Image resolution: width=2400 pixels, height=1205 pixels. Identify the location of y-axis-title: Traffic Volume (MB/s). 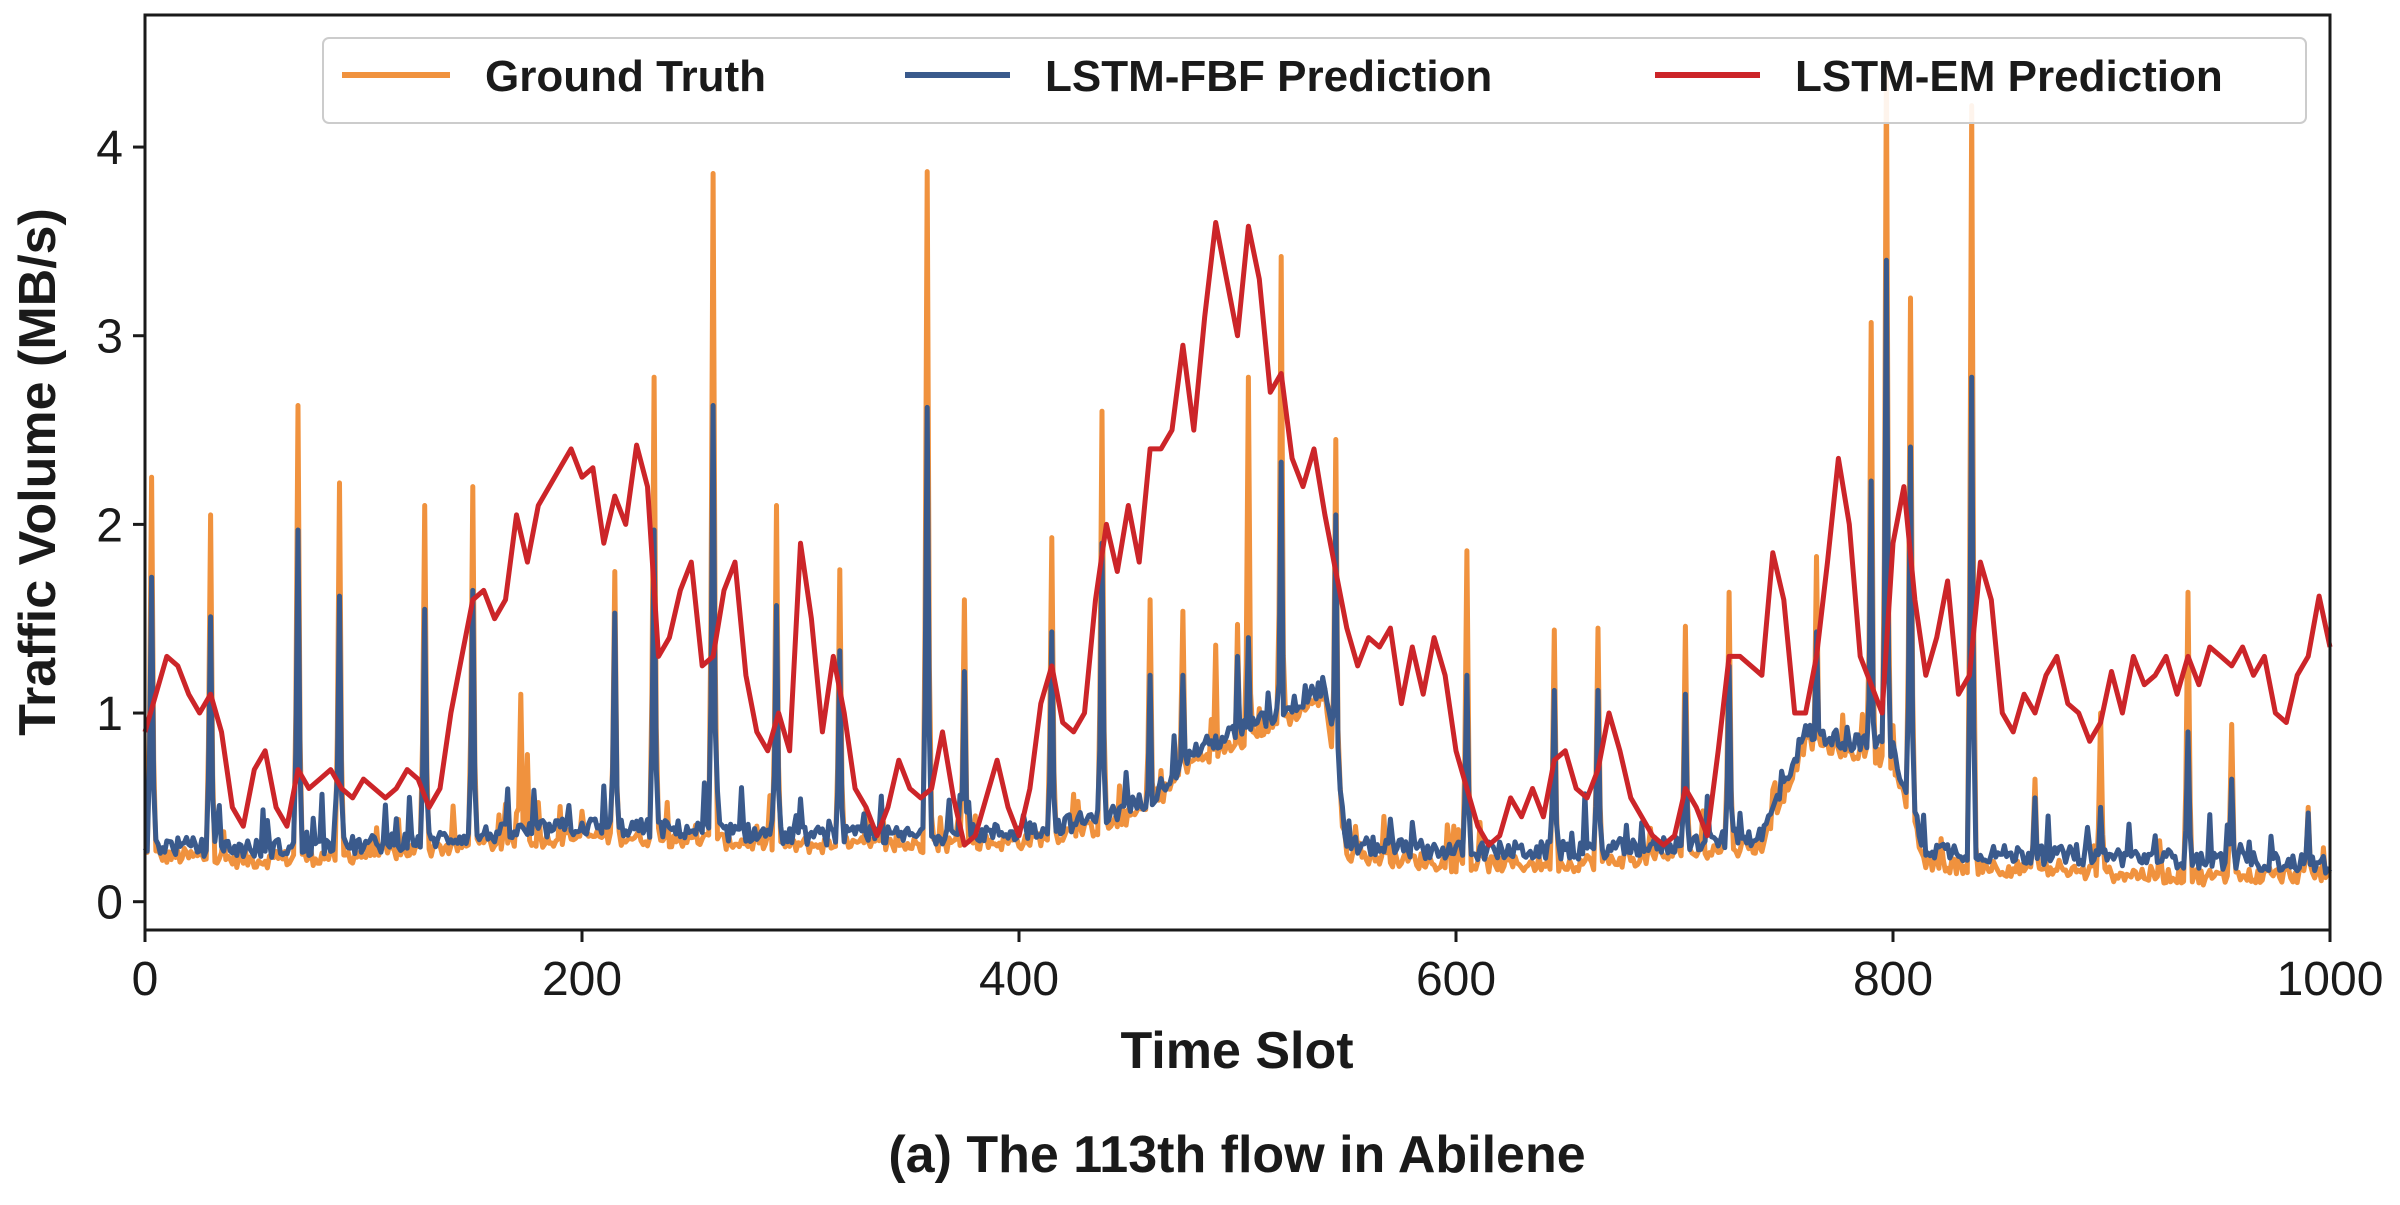
(38, 472).